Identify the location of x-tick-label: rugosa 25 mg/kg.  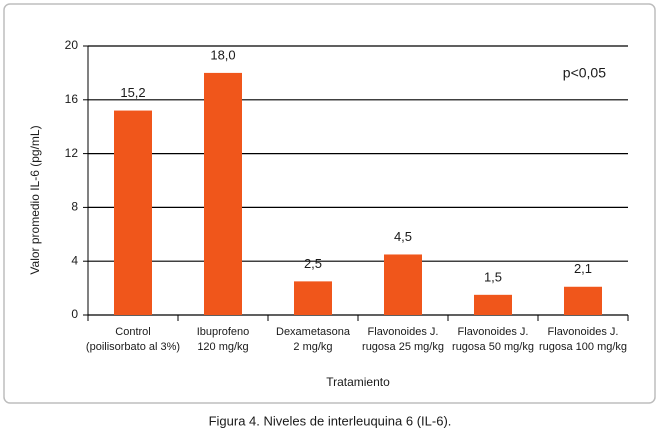
(403, 347).